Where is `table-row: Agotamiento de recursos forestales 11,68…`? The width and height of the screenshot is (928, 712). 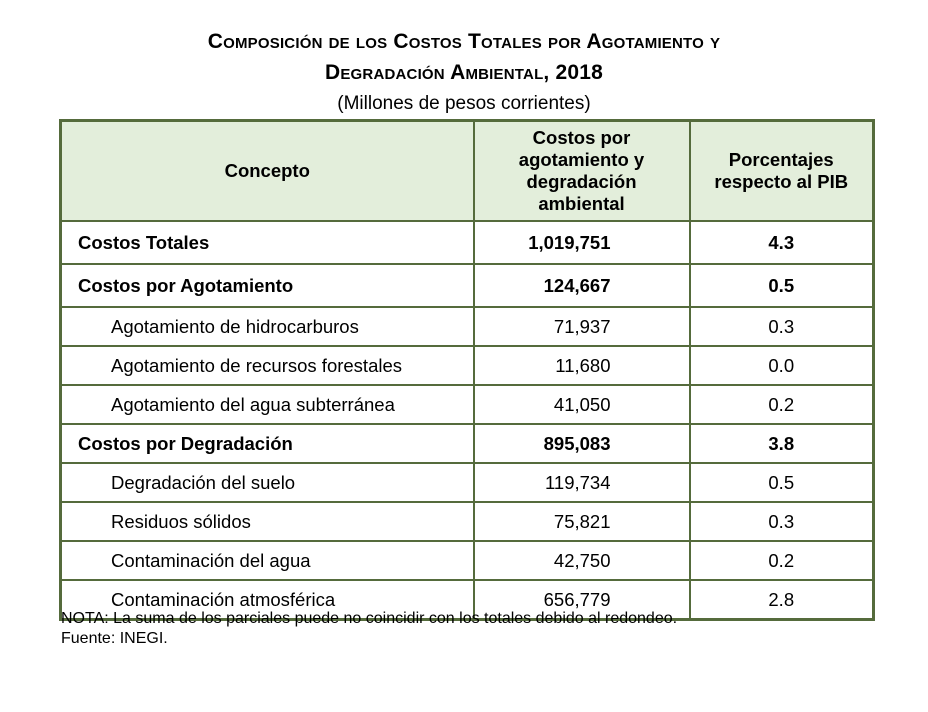
table-row: Agotamiento de recursos forestales 11,68… is located at coordinates (467, 365).